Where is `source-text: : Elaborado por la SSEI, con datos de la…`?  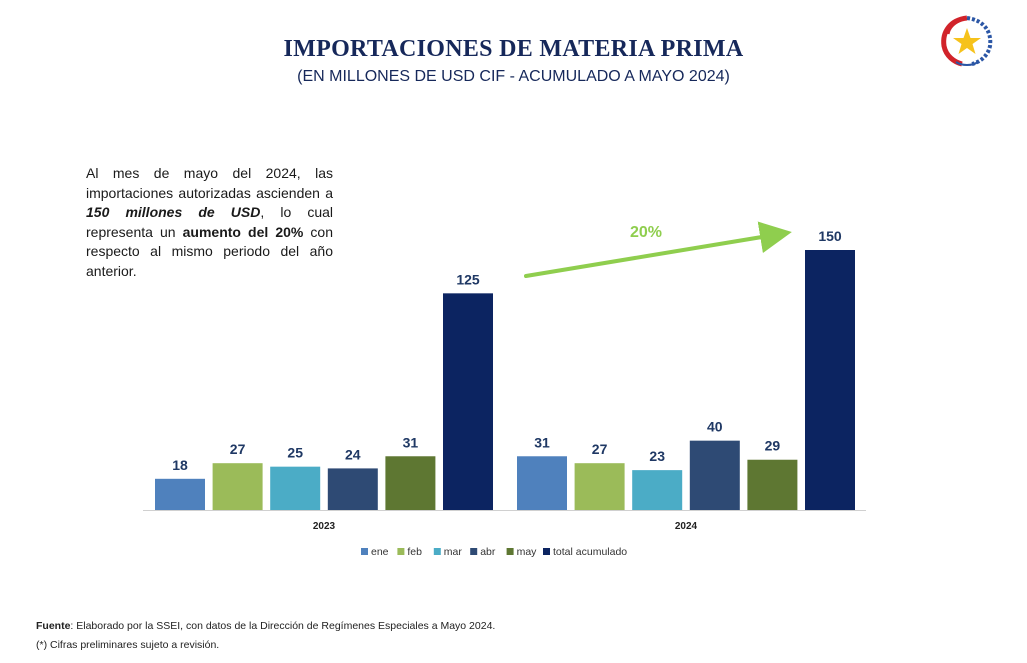 source-text: : Elaborado por la SSEI, con datos de la… is located at coordinates (283, 626).